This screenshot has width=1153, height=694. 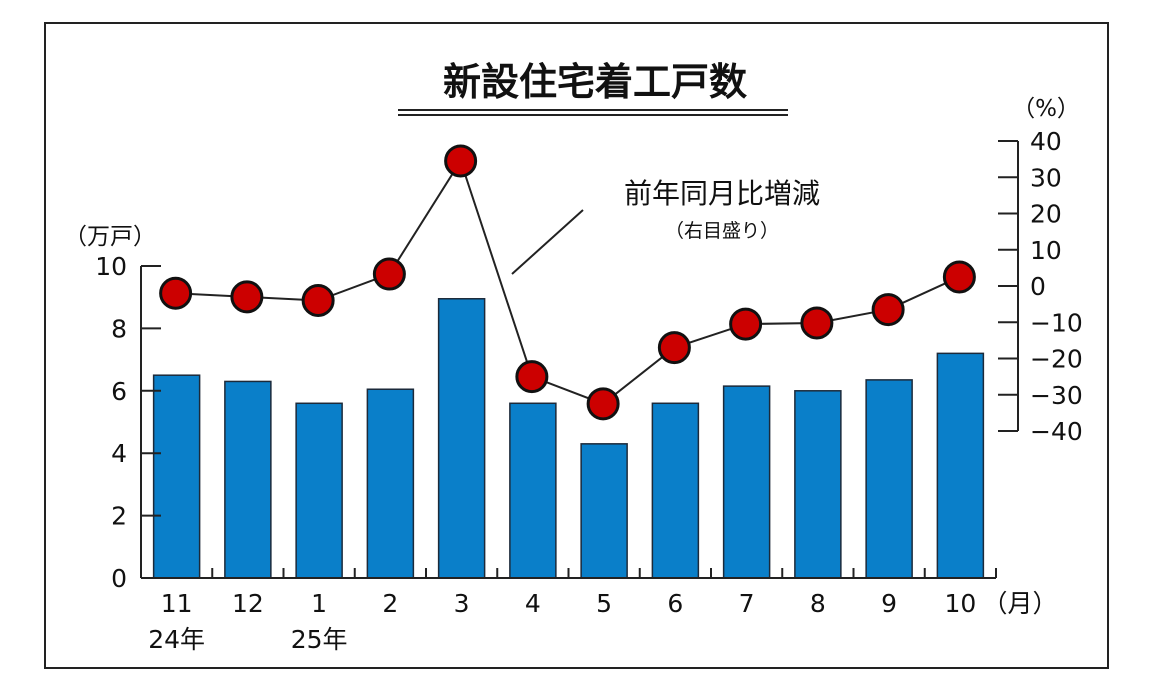 What do you see at coordinates (1046, 214) in the screenshot?
I see `right-tick-label-6: 20` at bounding box center [1046, 214].